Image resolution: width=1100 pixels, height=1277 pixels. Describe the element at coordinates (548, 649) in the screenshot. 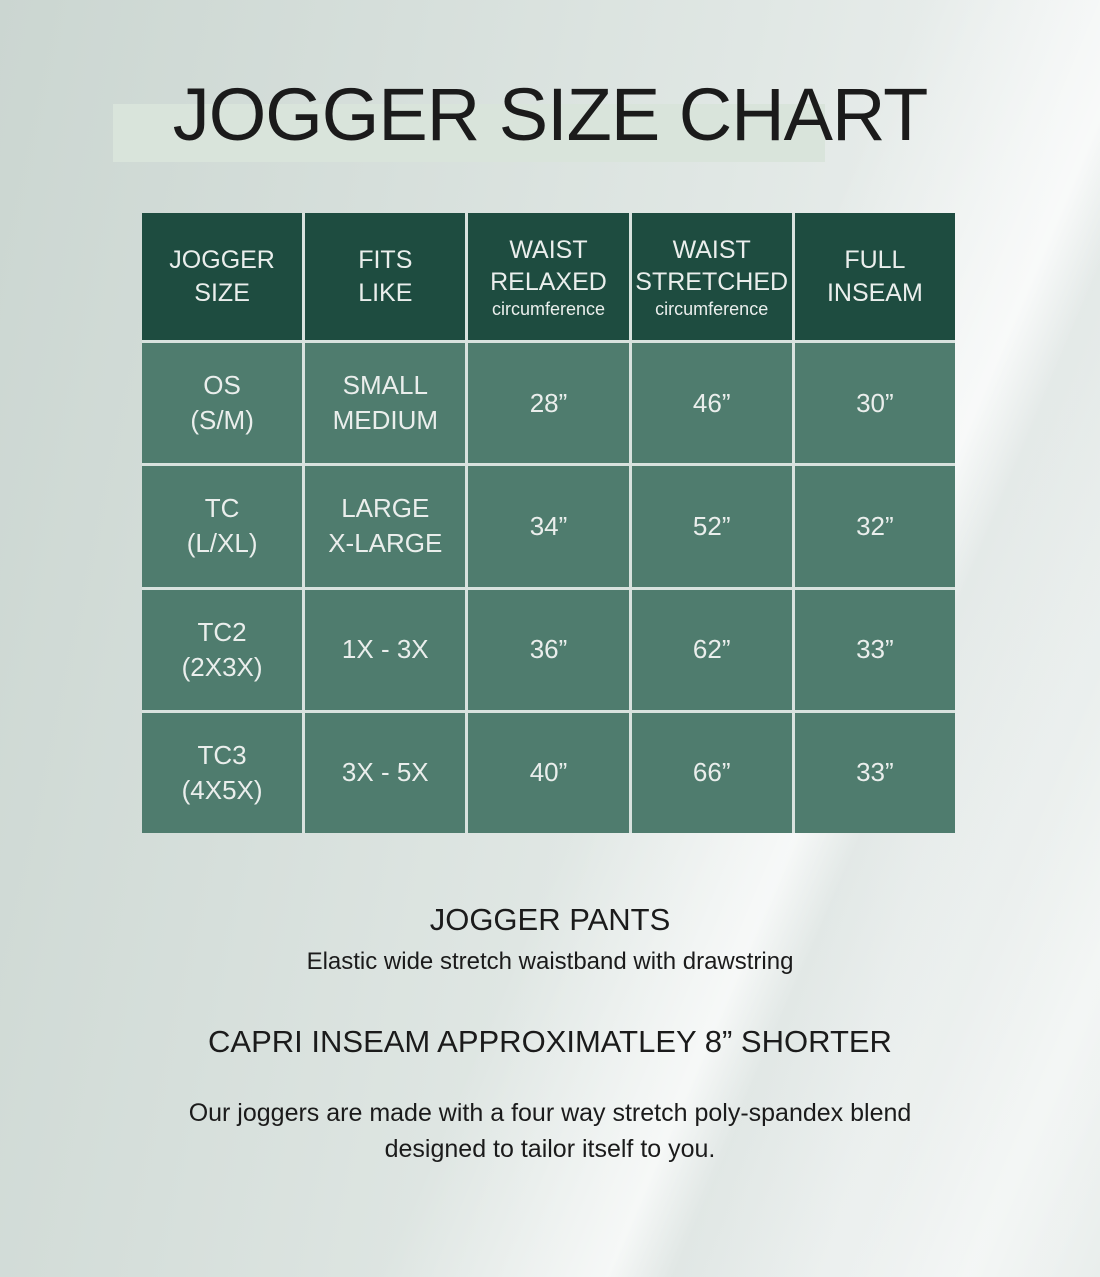

I see `cell-relaxed-tc2: 36”` at that location.